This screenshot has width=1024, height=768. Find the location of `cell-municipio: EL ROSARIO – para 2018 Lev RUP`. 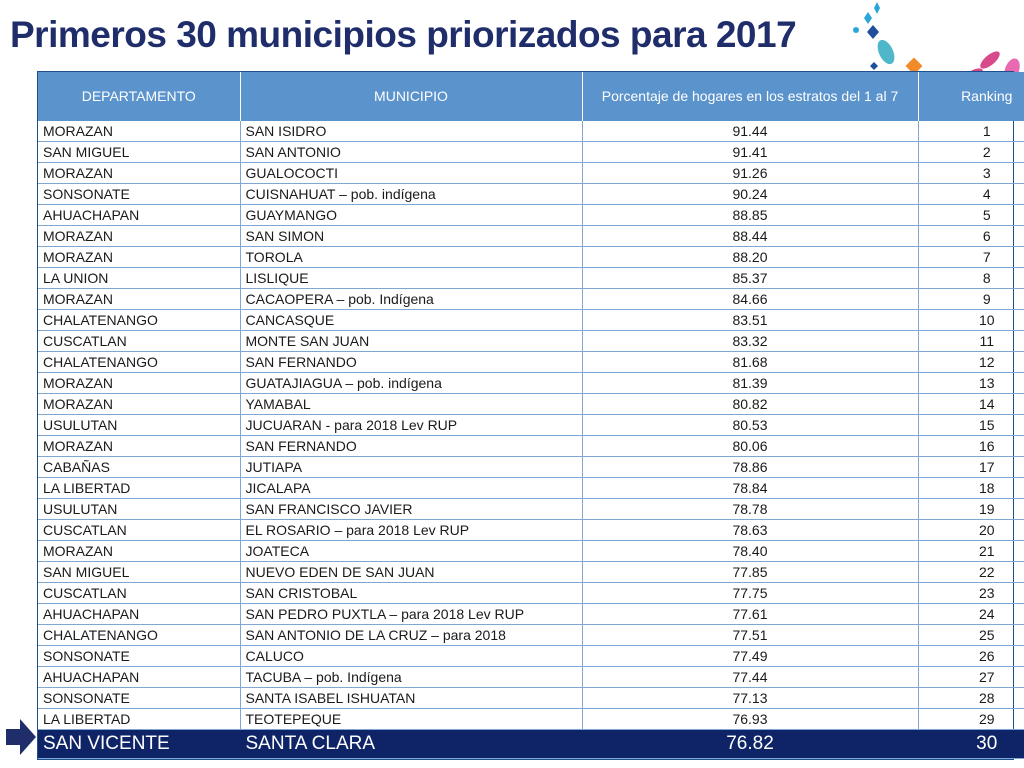

cell-municipio: EL ROSARIO – para 2018 Lev RUP is located at coordinates (411, 530).